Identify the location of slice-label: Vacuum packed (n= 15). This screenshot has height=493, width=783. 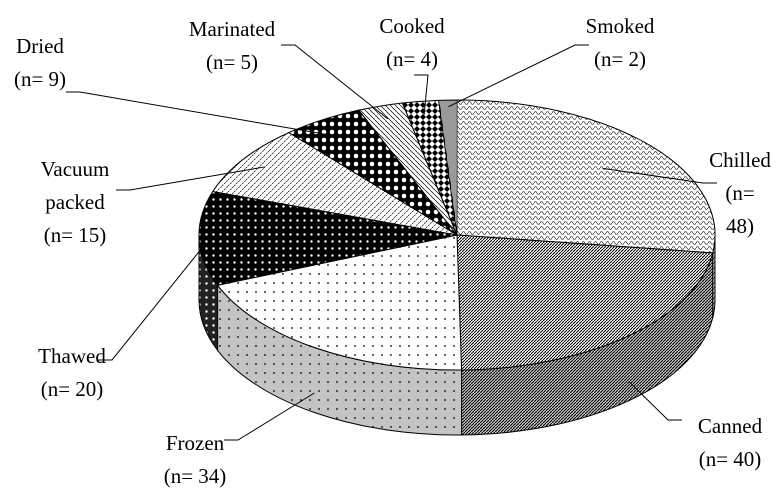
(75, 202).